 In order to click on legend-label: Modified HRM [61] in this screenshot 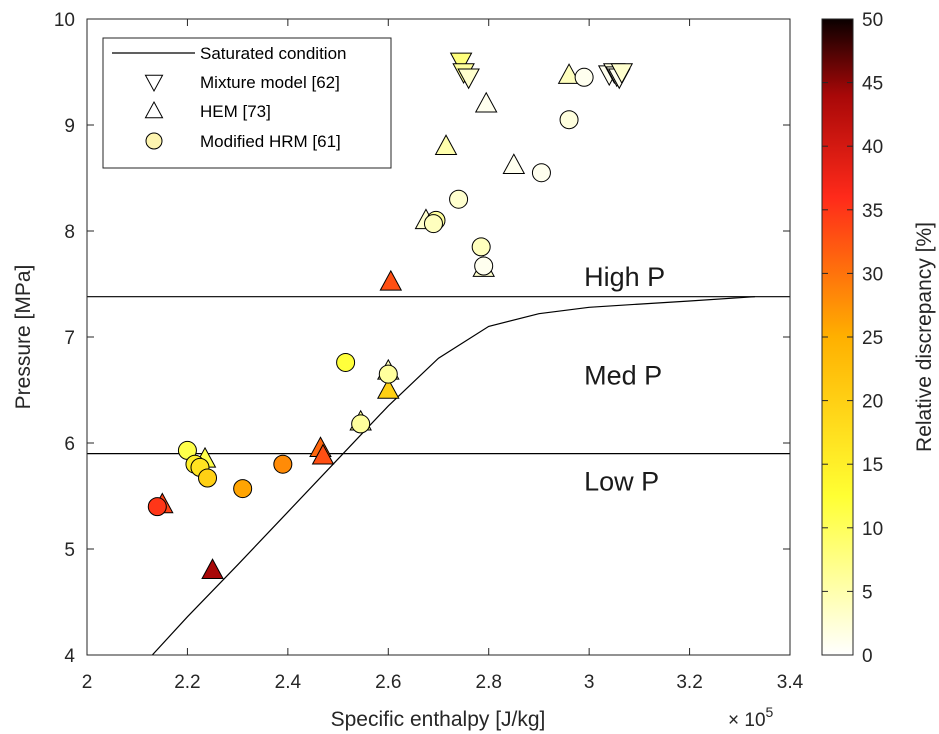, I will do `click(270, 141)`.